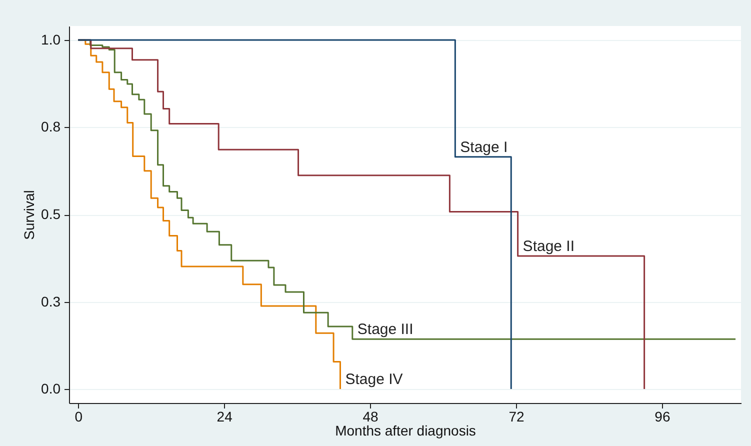  I want to click on annotation: Stage III, so click(385, 329).